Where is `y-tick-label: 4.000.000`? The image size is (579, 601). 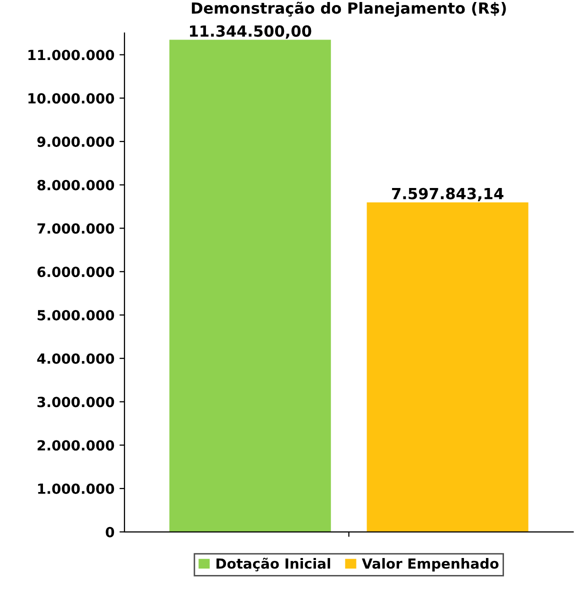 y-tick-label: 4.000.000 is located at coordinates (75, 358).